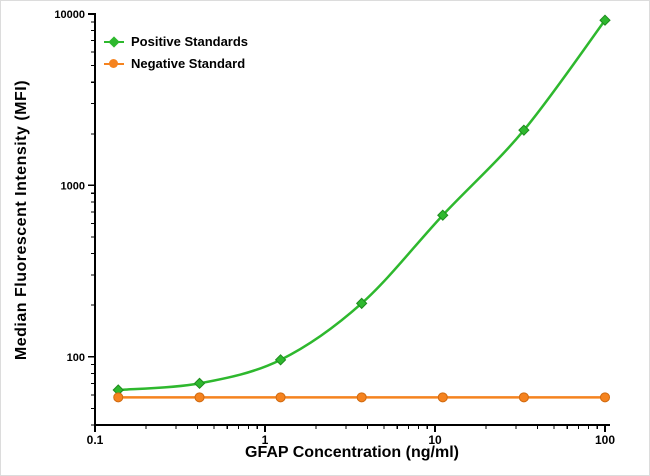 This screenshot has height=476, width=650. I want to click on positive-series-marker-icon, so click(114, 41).